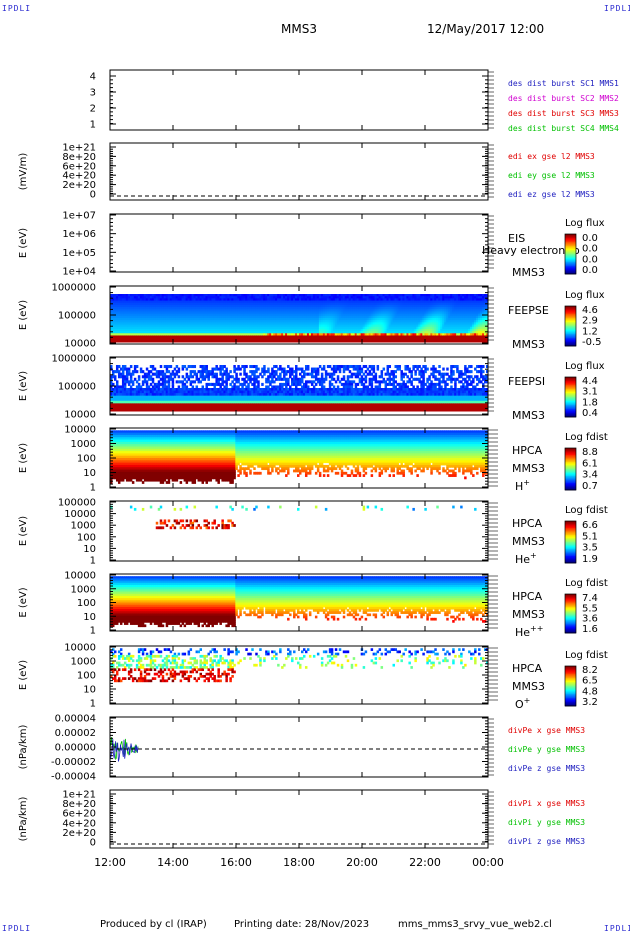 The width and height of the screenshot is (630, 934). Describe the element at coordinates (590, 629) in the screenshot. I see `colorbar-tick: 1.6` at that location.